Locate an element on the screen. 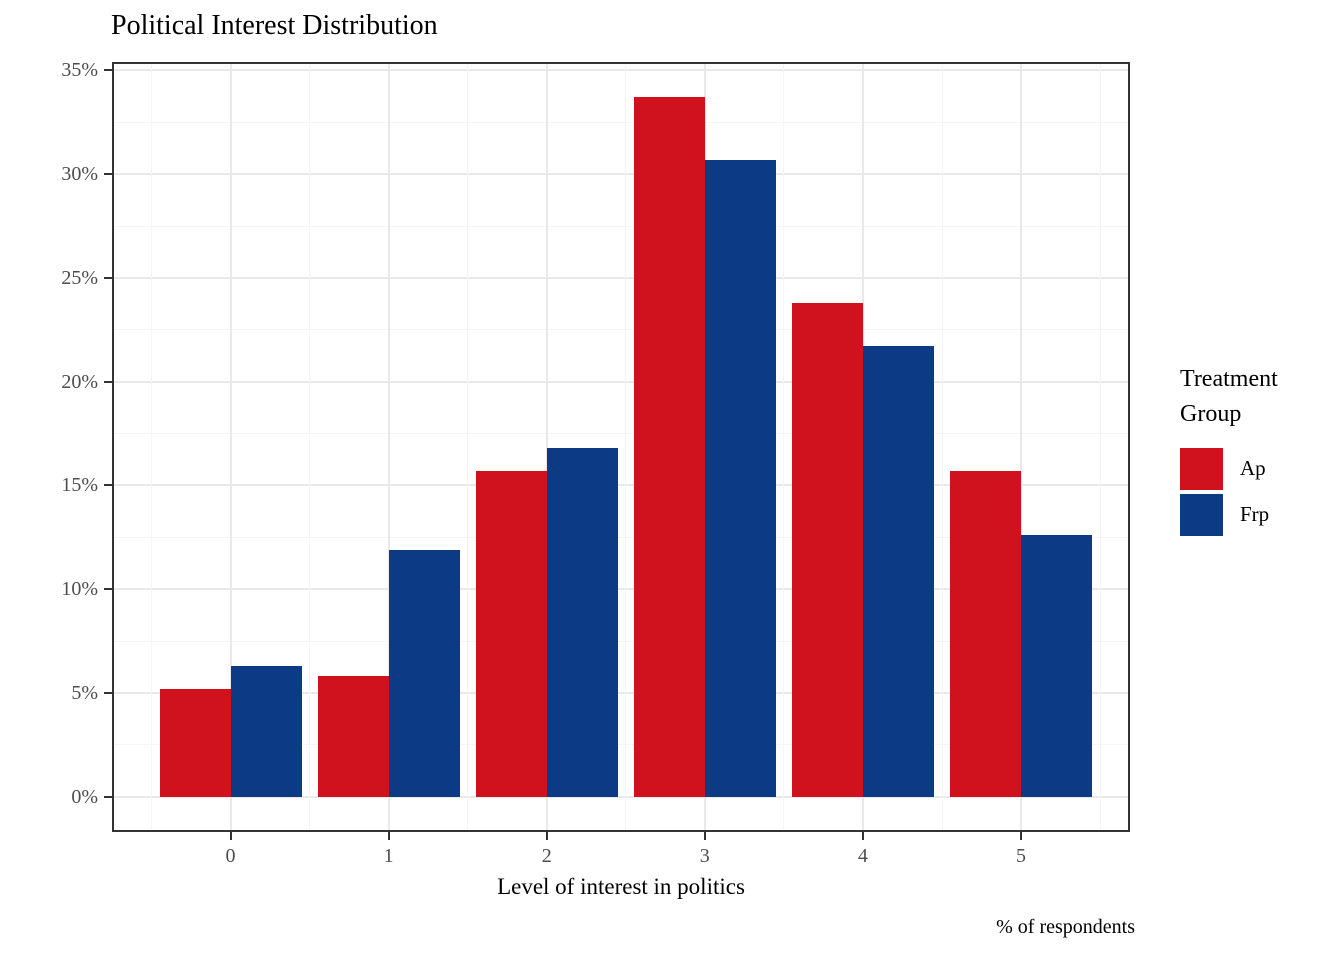 The width and height of the screenshot is (1344, 960). legend-item-frp: Frp is located at coordinates (1260, 514).